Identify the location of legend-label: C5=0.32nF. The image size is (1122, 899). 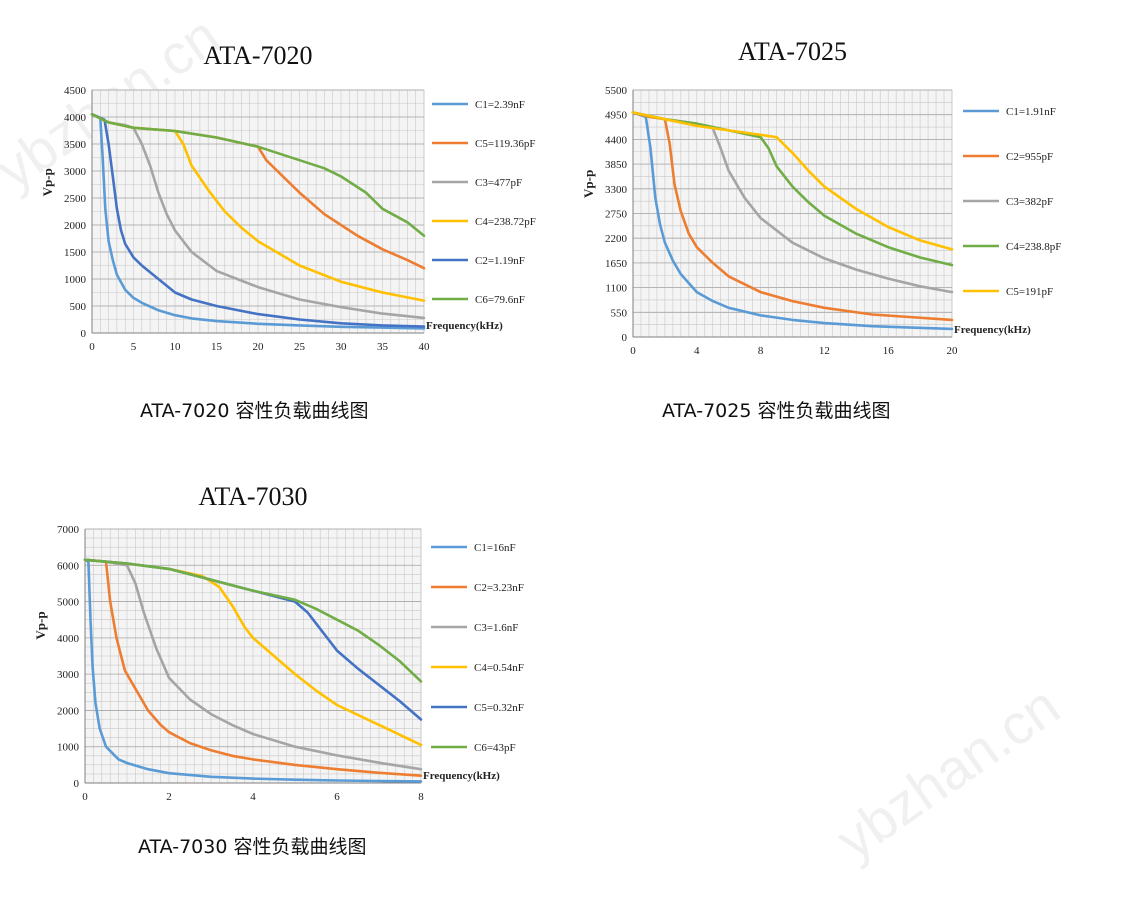
(499, 708).